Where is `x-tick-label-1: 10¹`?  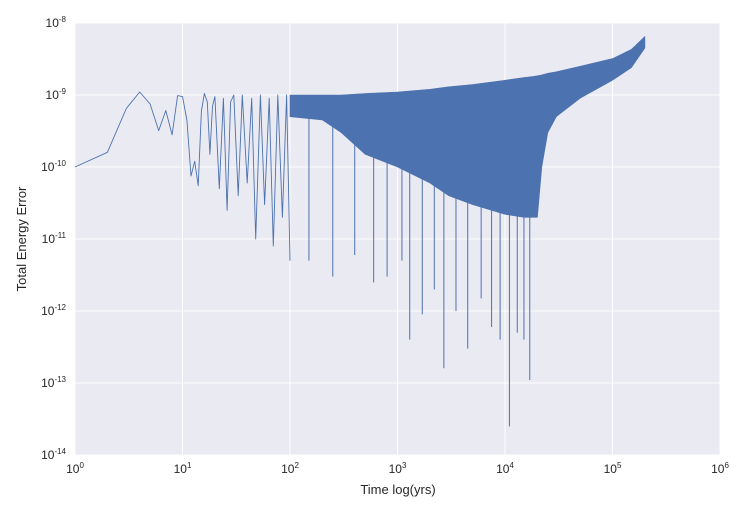 x-tick-label-1: 10¹ is located at coordinates (183, 468).